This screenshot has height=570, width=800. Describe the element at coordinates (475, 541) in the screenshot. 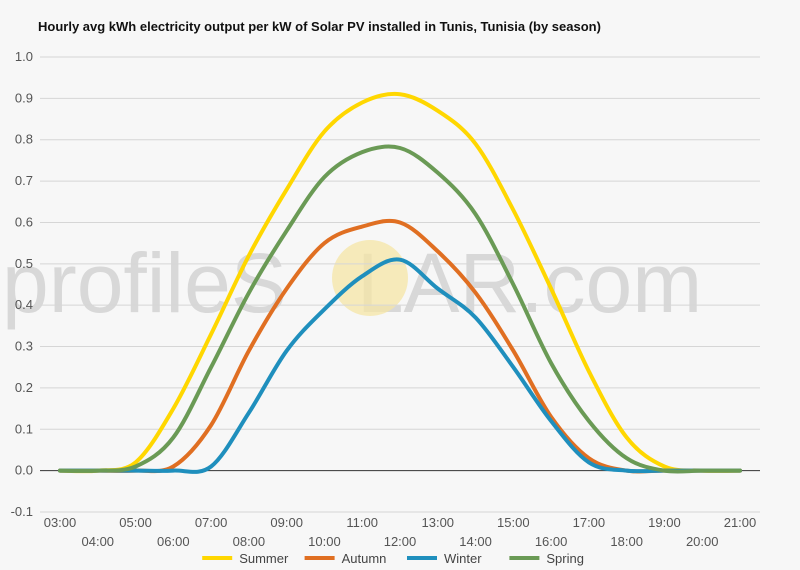

I see `x-tick-label: 14:00` at that location.